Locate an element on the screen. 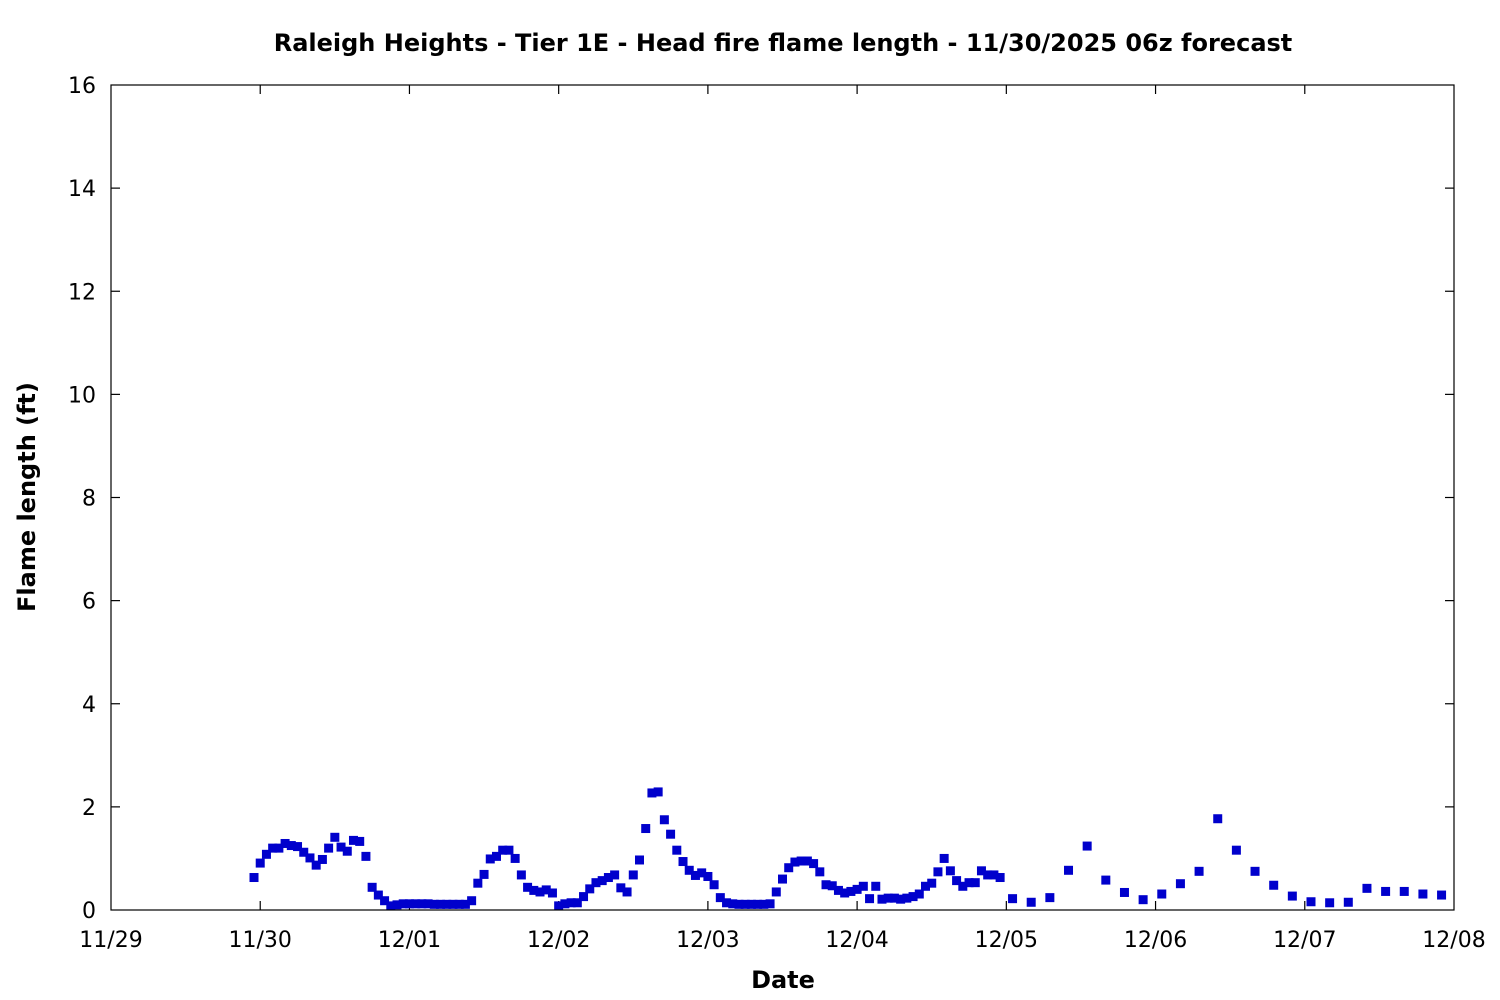 The image size is (1500, 1000). y-tick-label: 2 is located at coordinates (89, 808).